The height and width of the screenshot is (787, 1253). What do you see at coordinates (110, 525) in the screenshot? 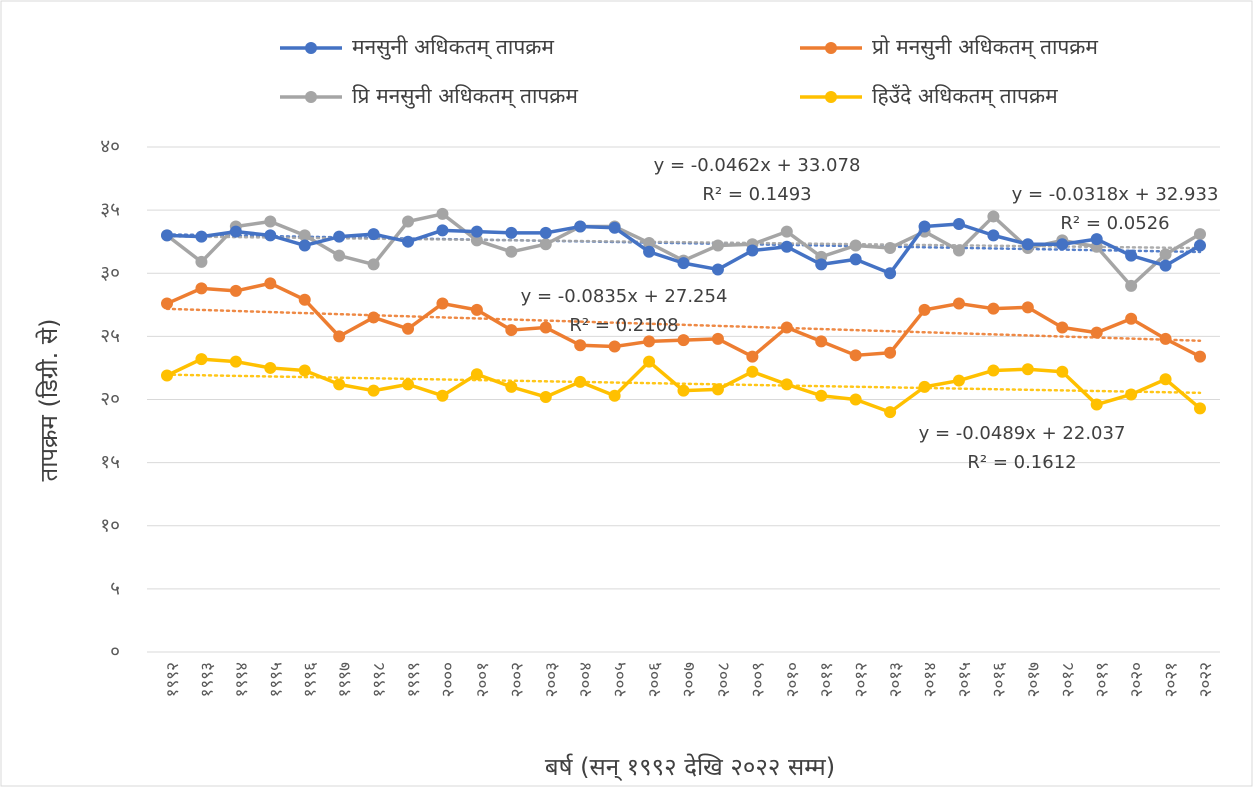
I see `y-tick-label: १०` at bounding box center [110, 525].